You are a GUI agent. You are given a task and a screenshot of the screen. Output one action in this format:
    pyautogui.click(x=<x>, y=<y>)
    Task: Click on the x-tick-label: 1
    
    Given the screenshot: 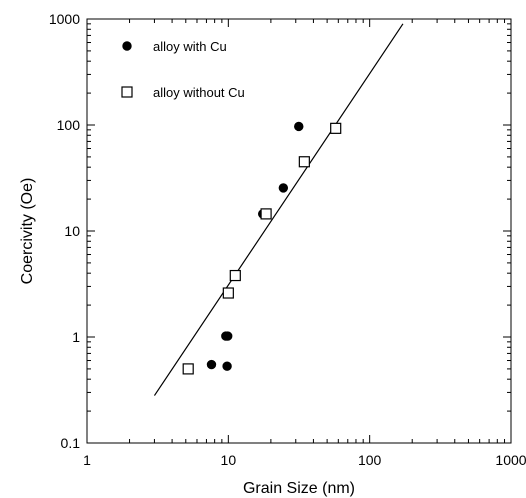 What is the action you would take?
    pyautogui.click(x=87, y=460)
    